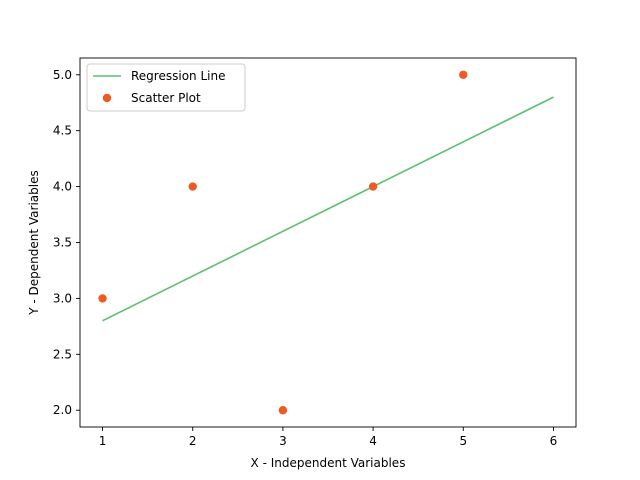 The width and height of the screenshot is (640, 480). Describe the element at coordinates (62, 131) in the screenshot. I see `y-tick-label: 4.5` at that location.